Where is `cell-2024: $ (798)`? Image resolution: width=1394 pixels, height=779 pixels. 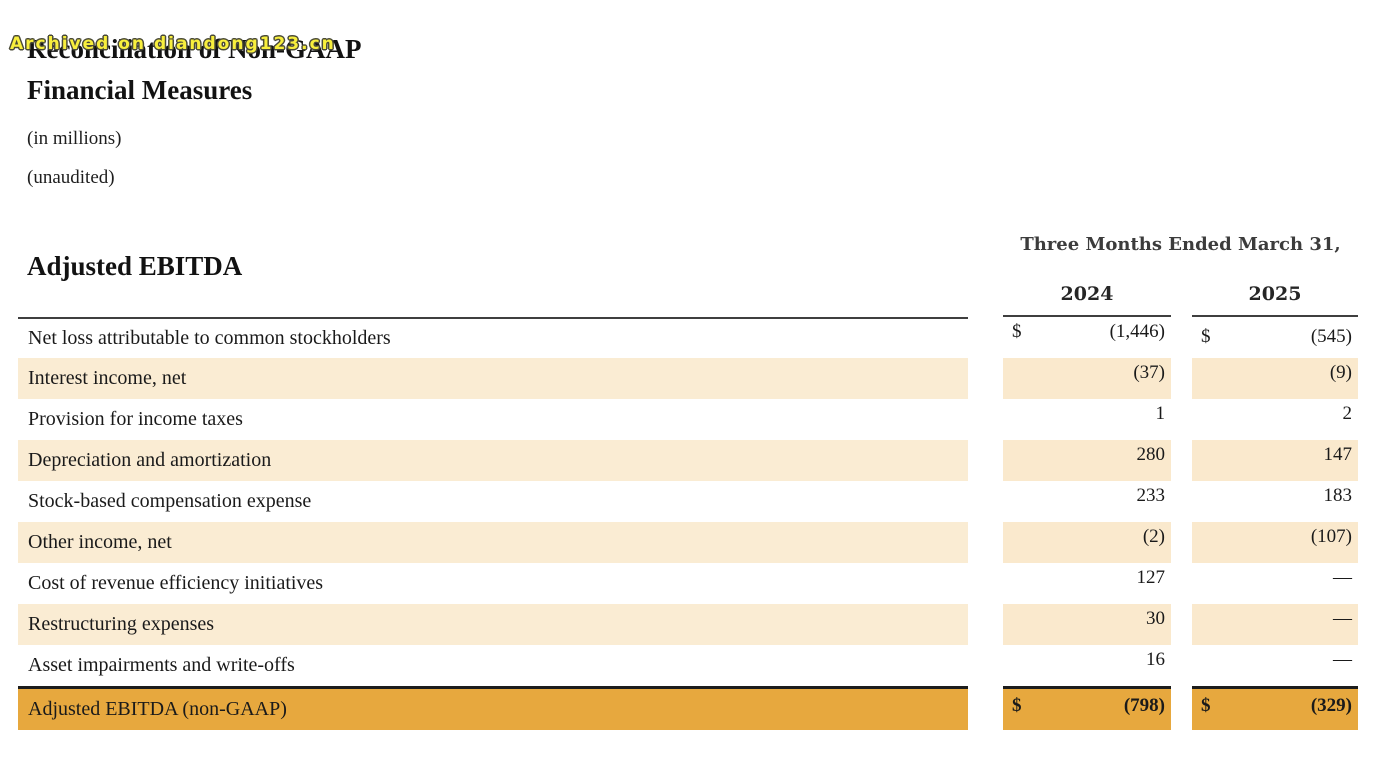 cell-2024: $ (798) is located at coordinates (1087, 708).